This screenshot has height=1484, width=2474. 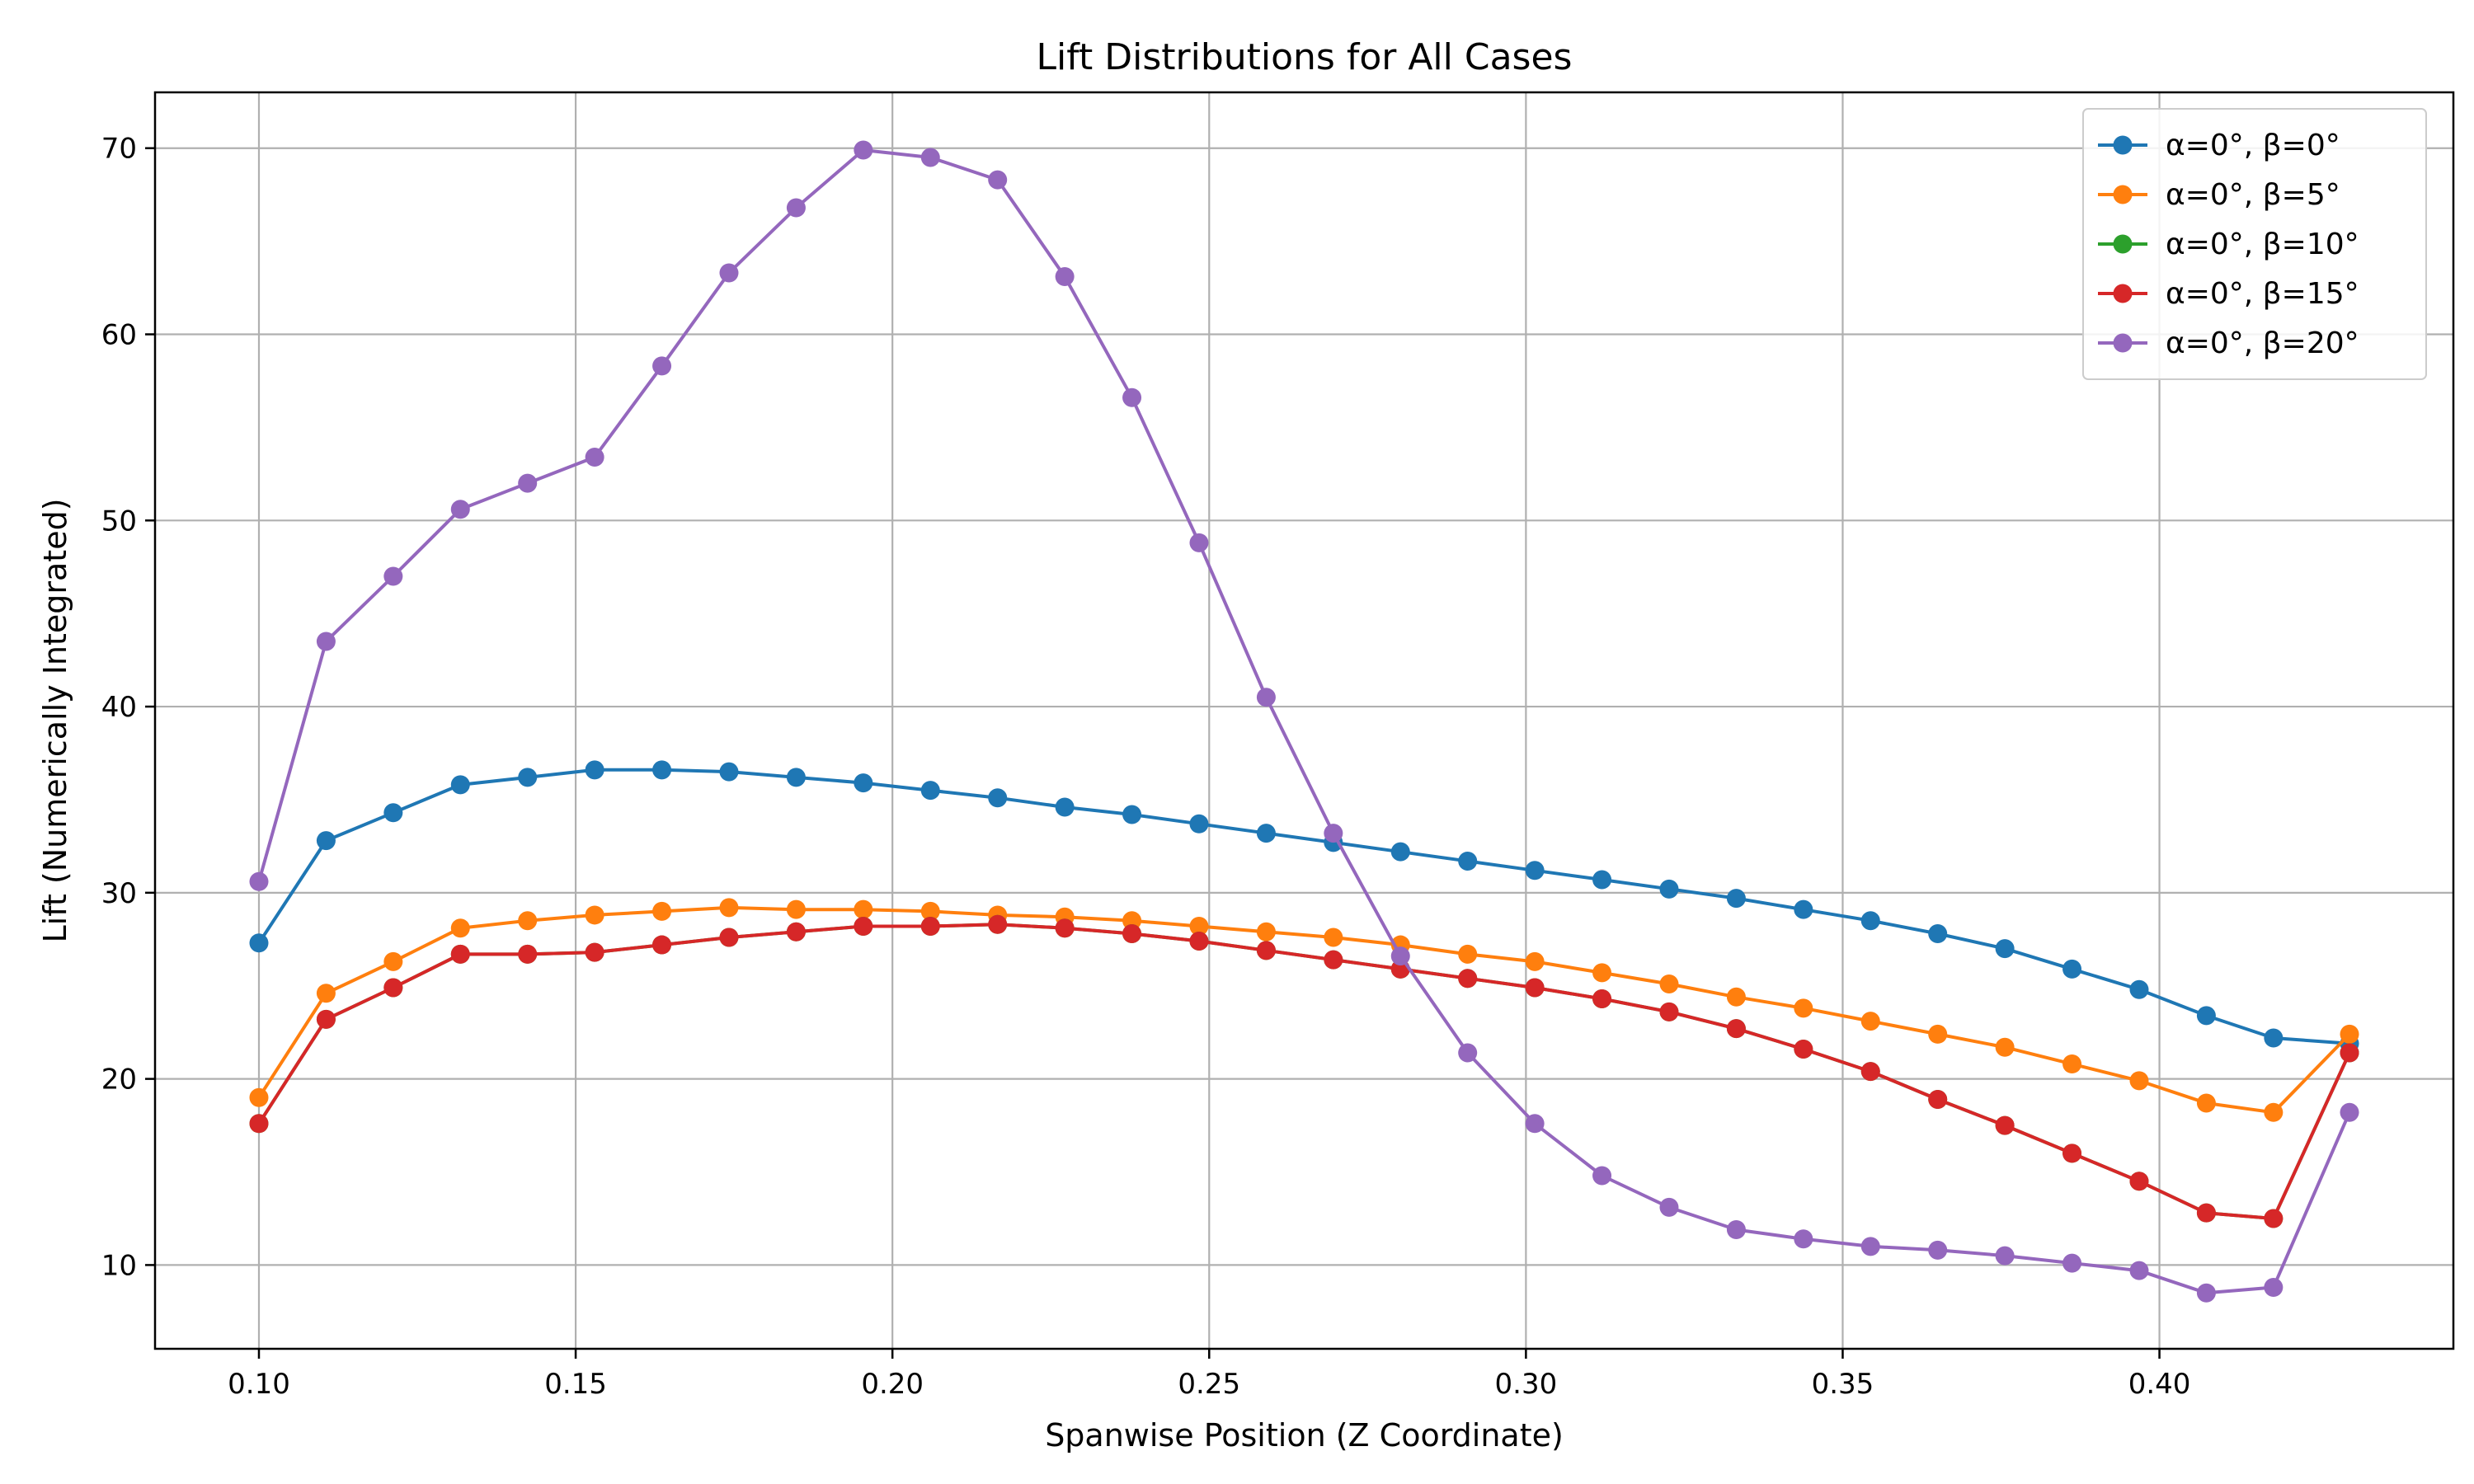 I want to click on legend-item: α=0°, β=20°, so click(x=2228, y=343).